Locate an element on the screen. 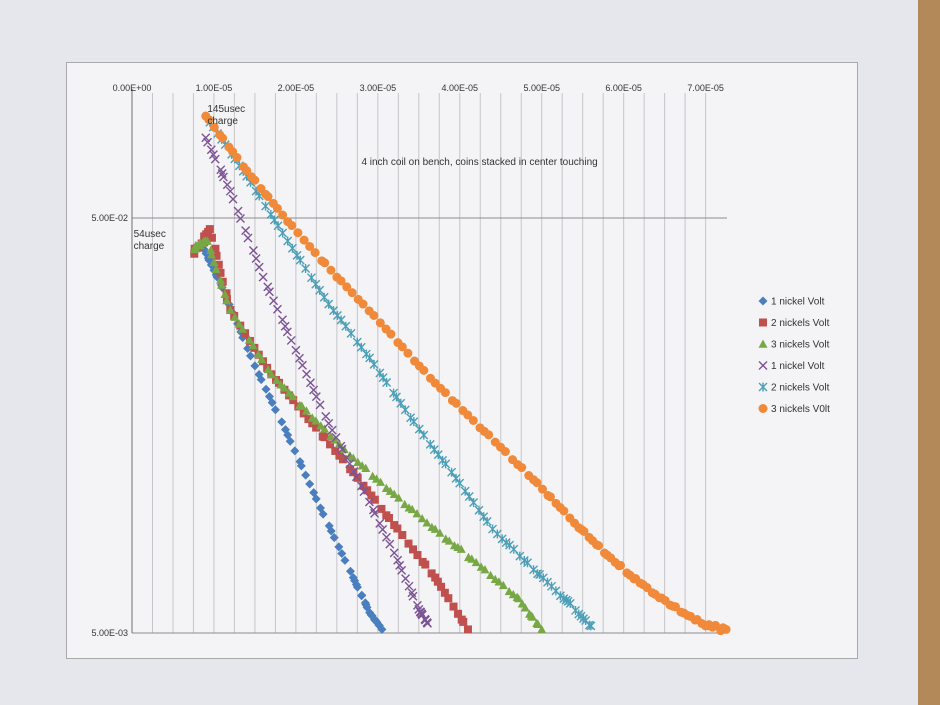  legend-label: 3 nickels V0lt is located at coordinates (800, 409).